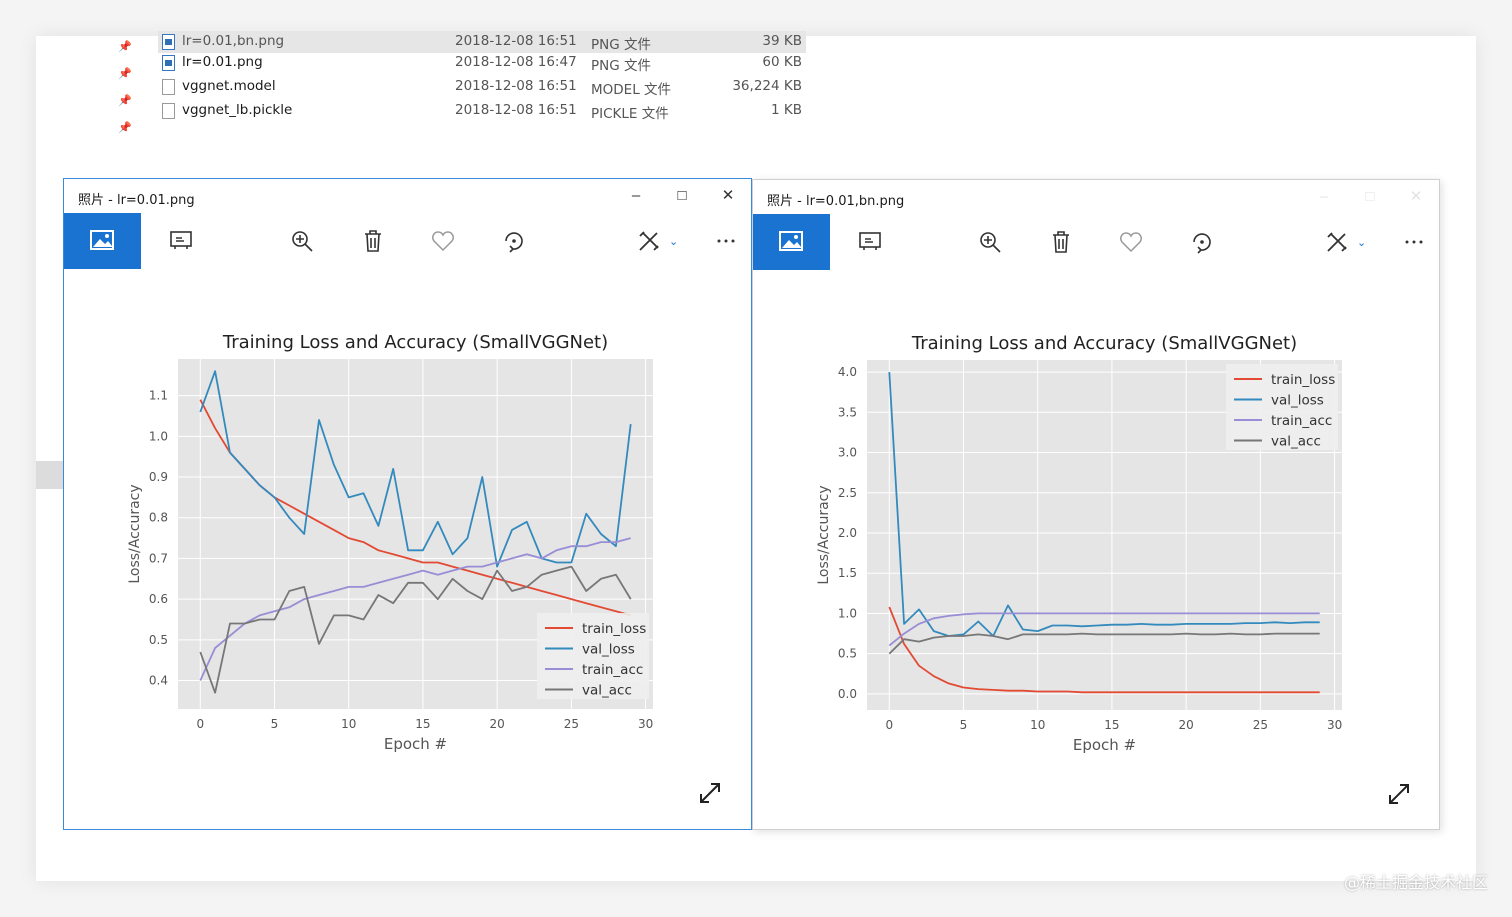  Describe the element at coordinates (407, 196) in the screenshot. I see `title-bar: 照片 - lr=0.01.png – □ ✕` at that location.